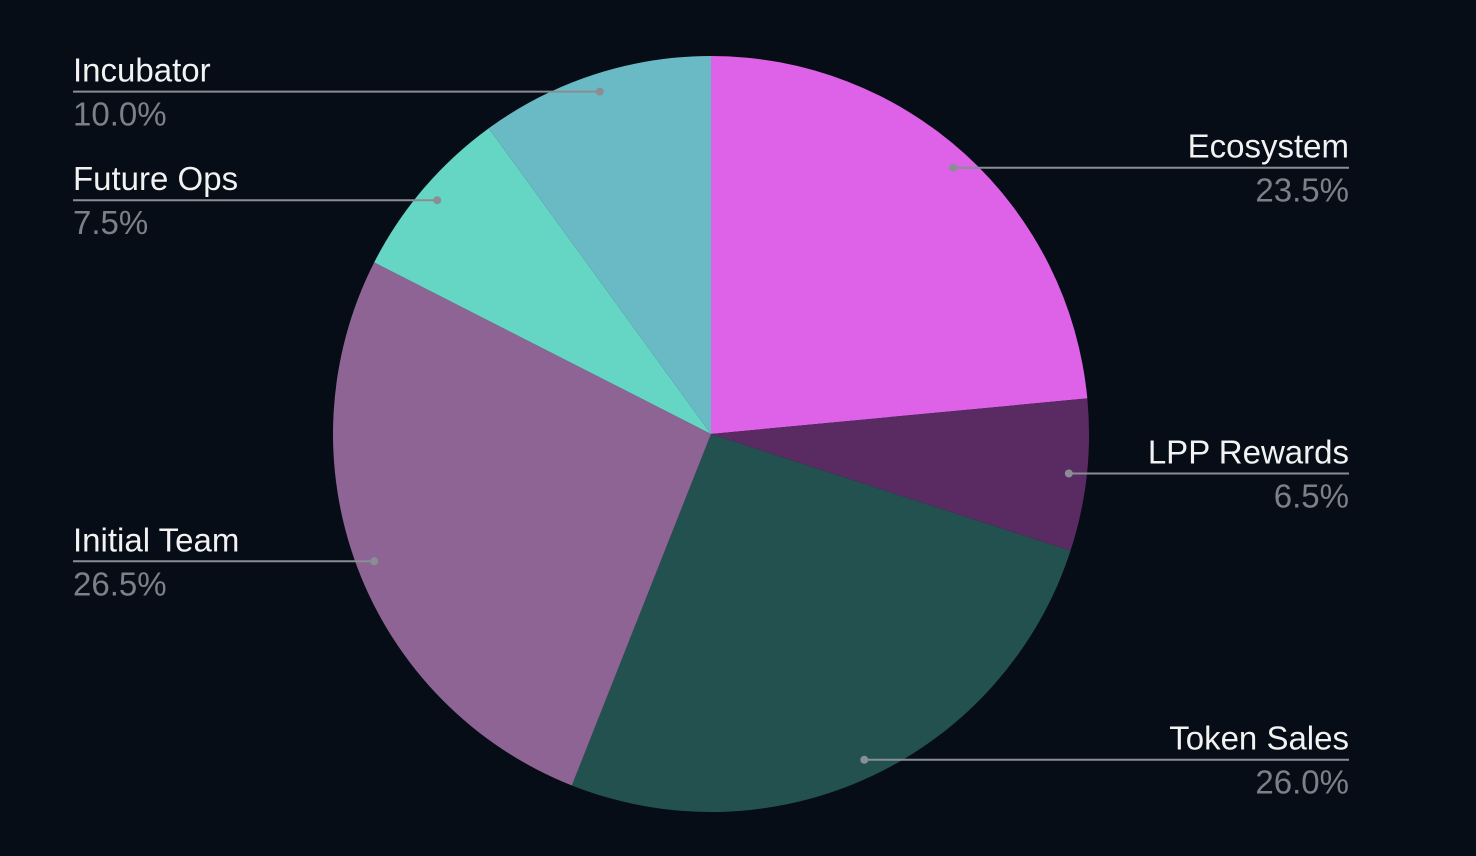  I want to click on slice-percent: 10.0%, so click(120, 114).